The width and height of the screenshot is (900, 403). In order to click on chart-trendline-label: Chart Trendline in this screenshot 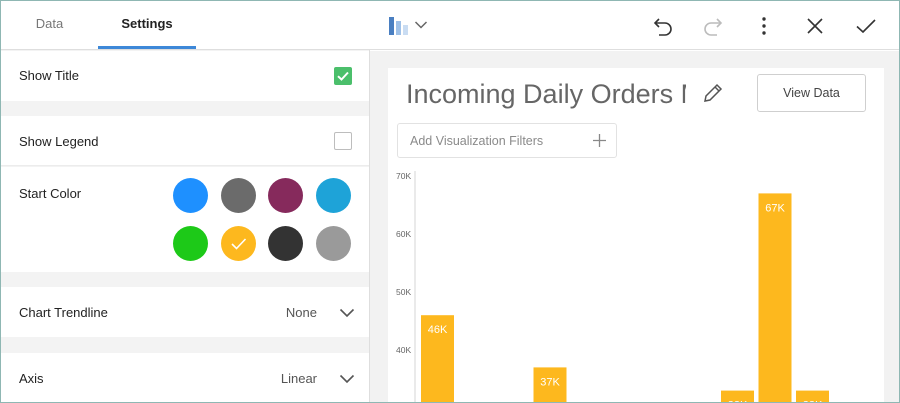, I will do `click(63, 312)`.